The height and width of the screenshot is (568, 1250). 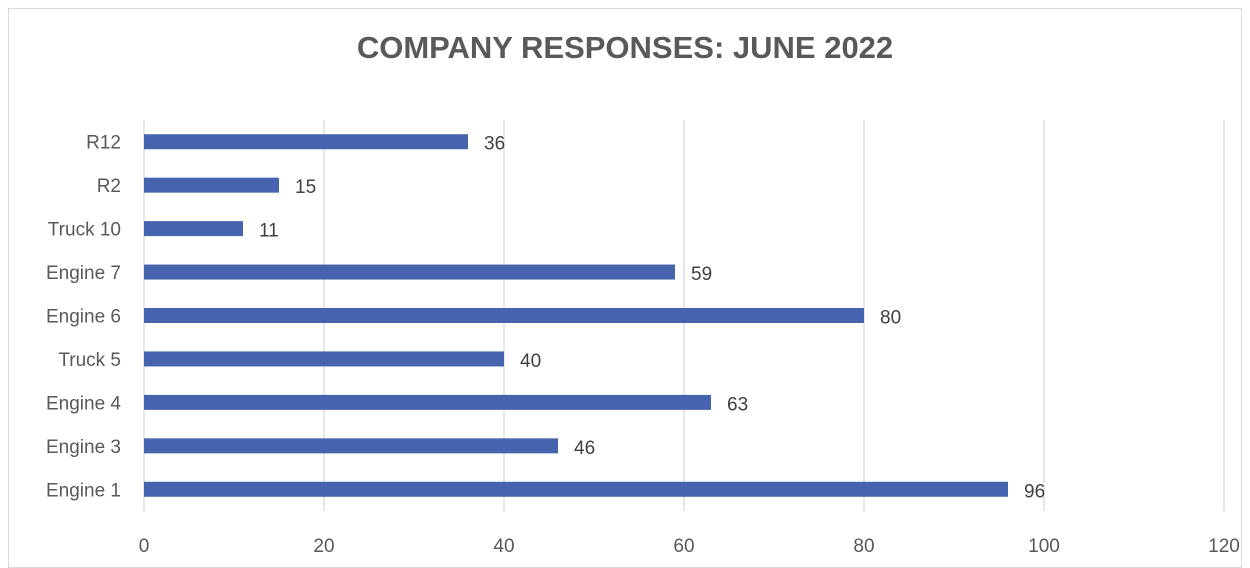 I want to click on value-axis-ticks: 0 20 40 60 80 100 120, so click(x=689, y=544).